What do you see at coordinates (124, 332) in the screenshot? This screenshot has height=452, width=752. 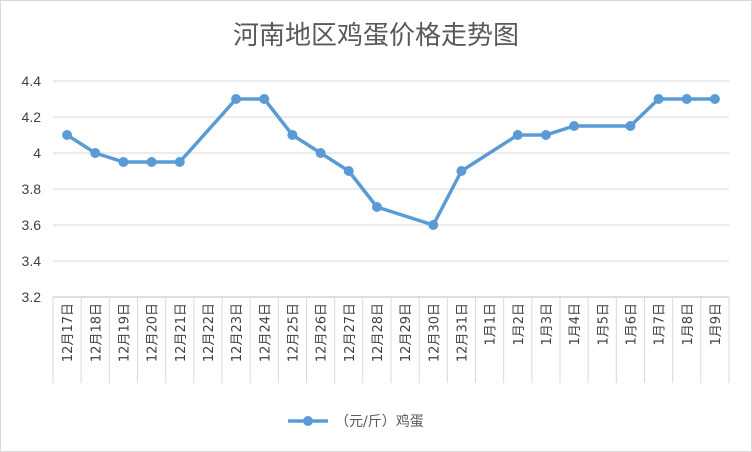 I see `x-tick-label: 12月19日` at bounding box center [124, 332].